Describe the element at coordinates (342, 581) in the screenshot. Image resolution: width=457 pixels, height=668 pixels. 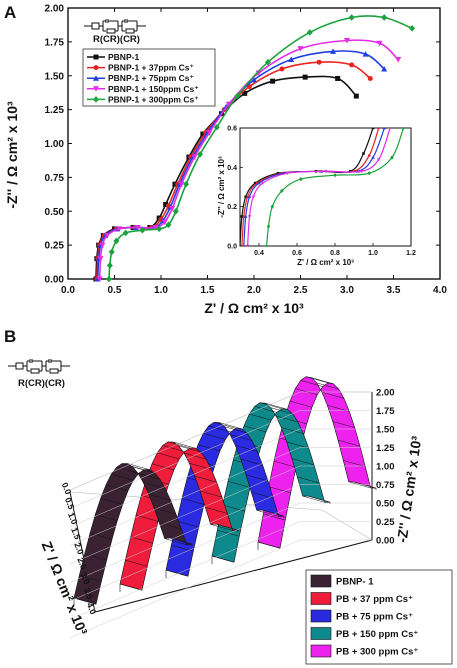
I see `chart-b-legend-item-0: PBNP- 1` at that location.